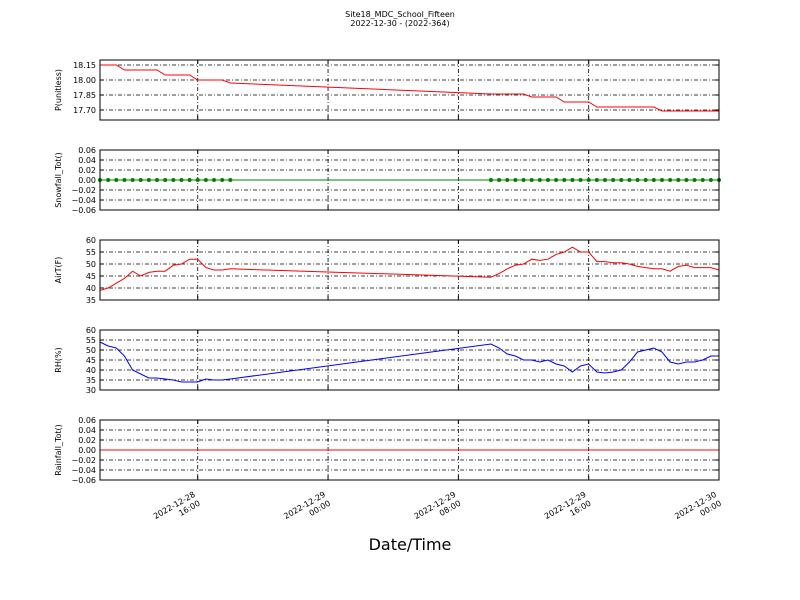  I want to click on x-axis-label: Date/Time, so click(410, 544).